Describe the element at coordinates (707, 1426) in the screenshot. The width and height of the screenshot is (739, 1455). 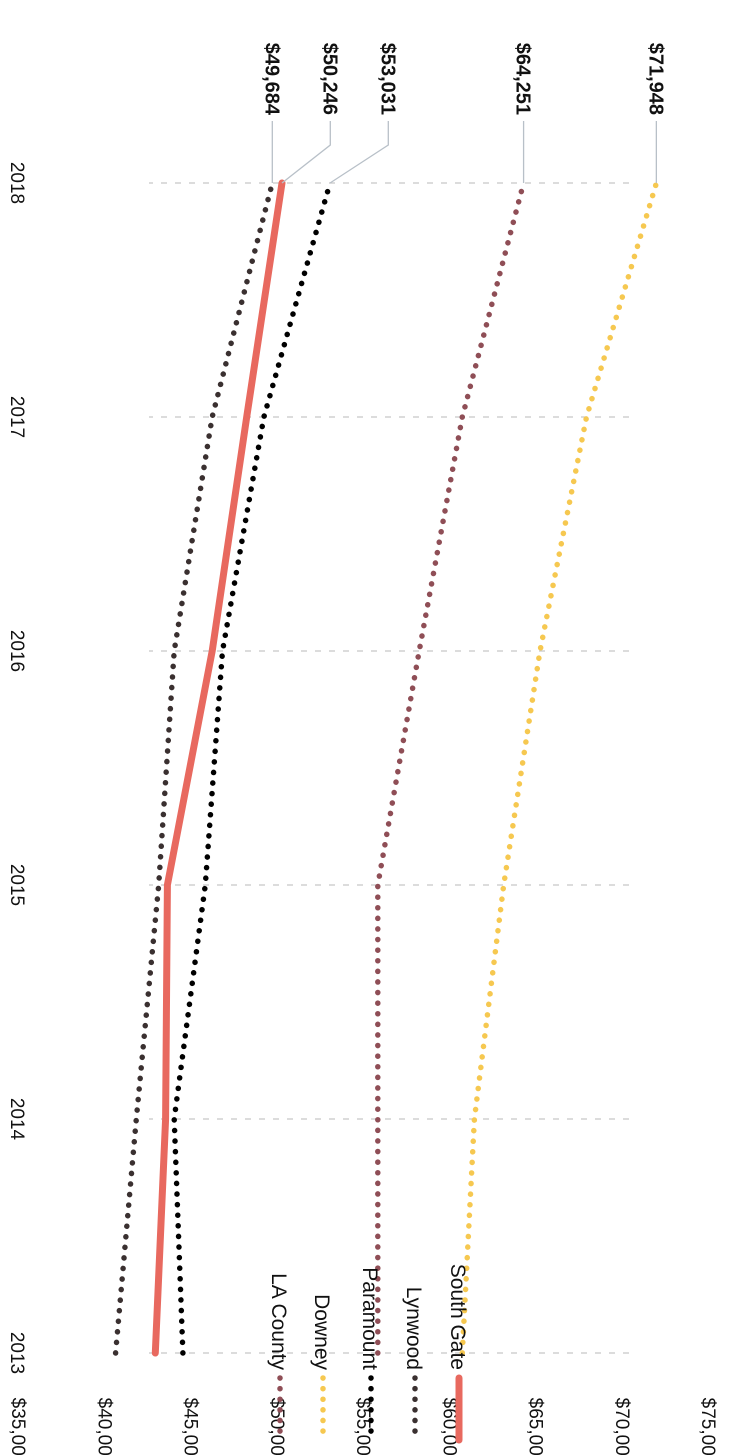
I see `y-tick-label: $75,000` at that location.